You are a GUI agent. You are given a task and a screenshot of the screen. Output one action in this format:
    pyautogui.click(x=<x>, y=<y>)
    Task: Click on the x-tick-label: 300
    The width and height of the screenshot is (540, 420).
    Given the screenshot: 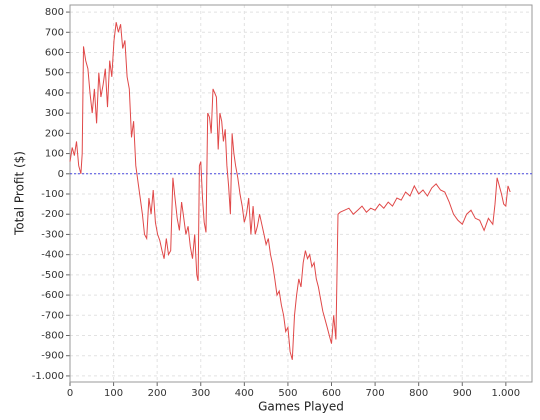 What is the action you would take?
    pyautogui.click(x=200, y=393)
    